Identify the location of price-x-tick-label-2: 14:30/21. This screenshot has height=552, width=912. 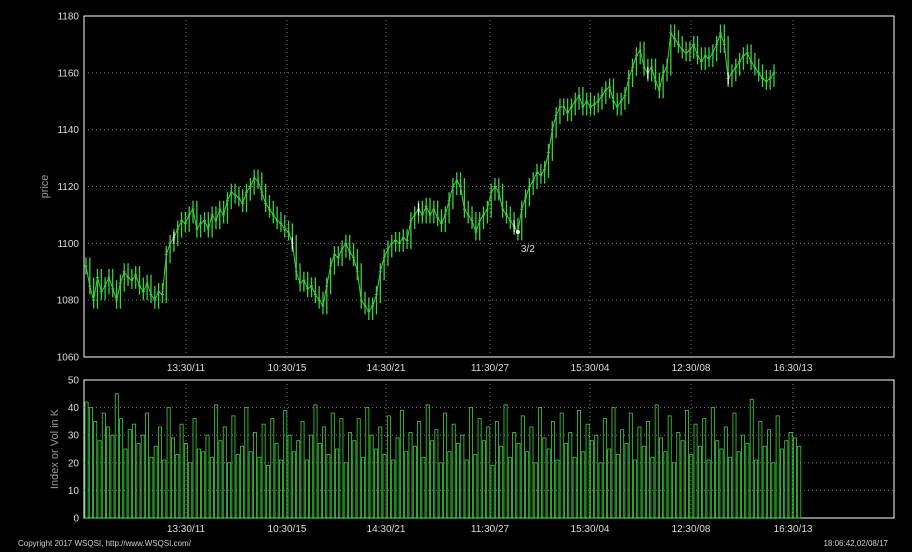
(386, 368).